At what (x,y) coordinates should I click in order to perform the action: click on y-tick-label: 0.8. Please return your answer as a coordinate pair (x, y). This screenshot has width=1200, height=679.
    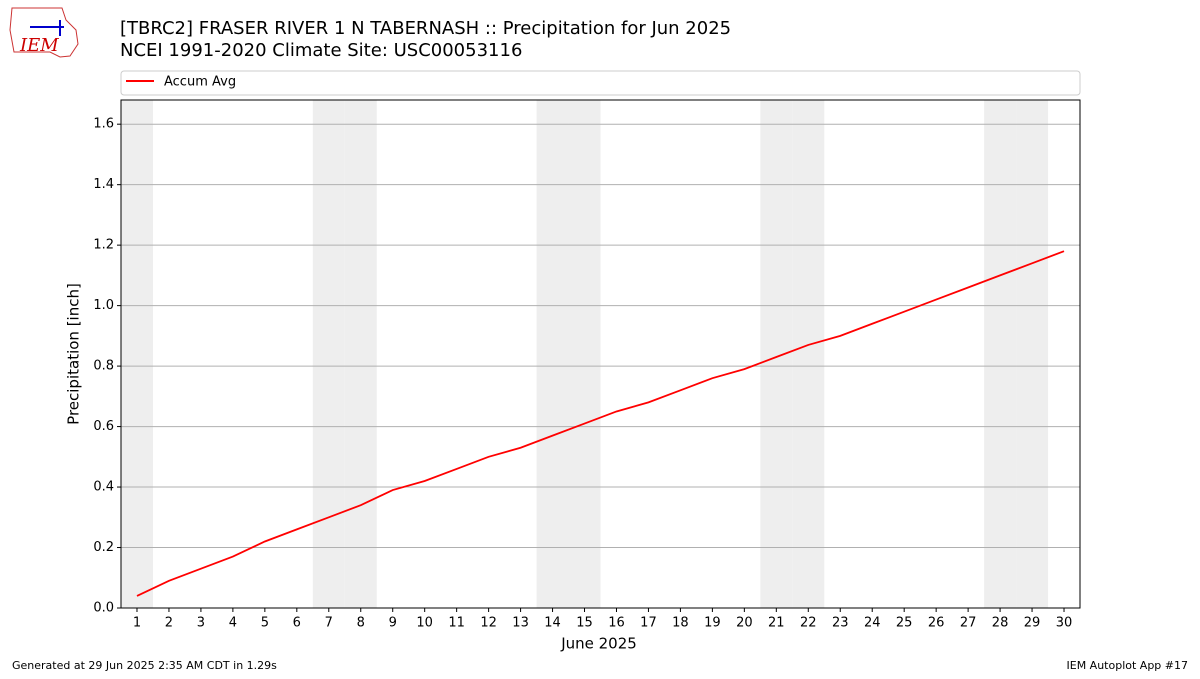
    Looking at the image, I should click on (103, 366).